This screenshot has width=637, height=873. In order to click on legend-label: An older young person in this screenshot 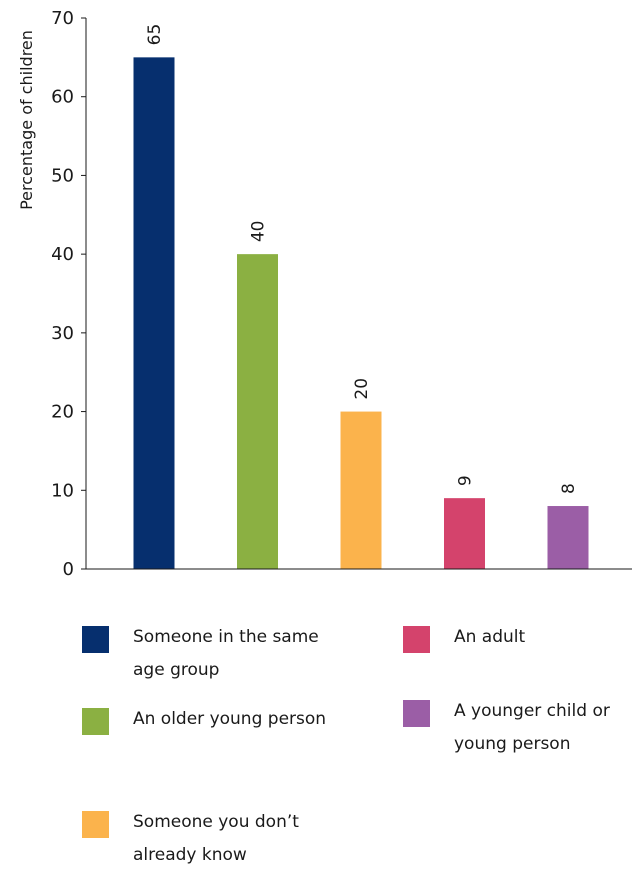, I will do `click(229, 719)`.